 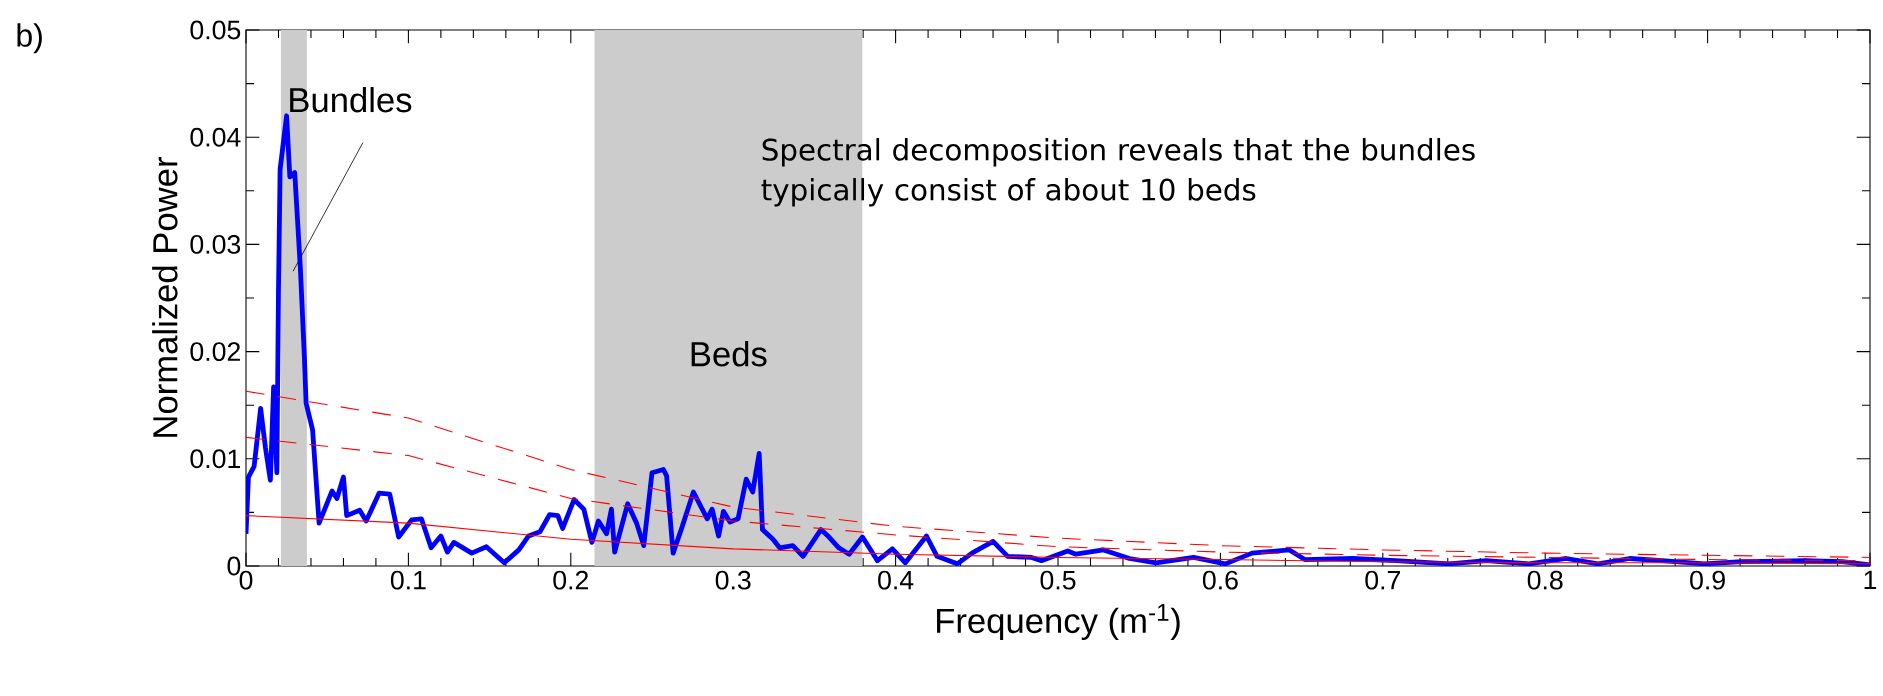 What do you see at coordinates (1382, 580) in the screenshot?
I see `x-tick-label: 0.7` at bounding box center [1382, 580].